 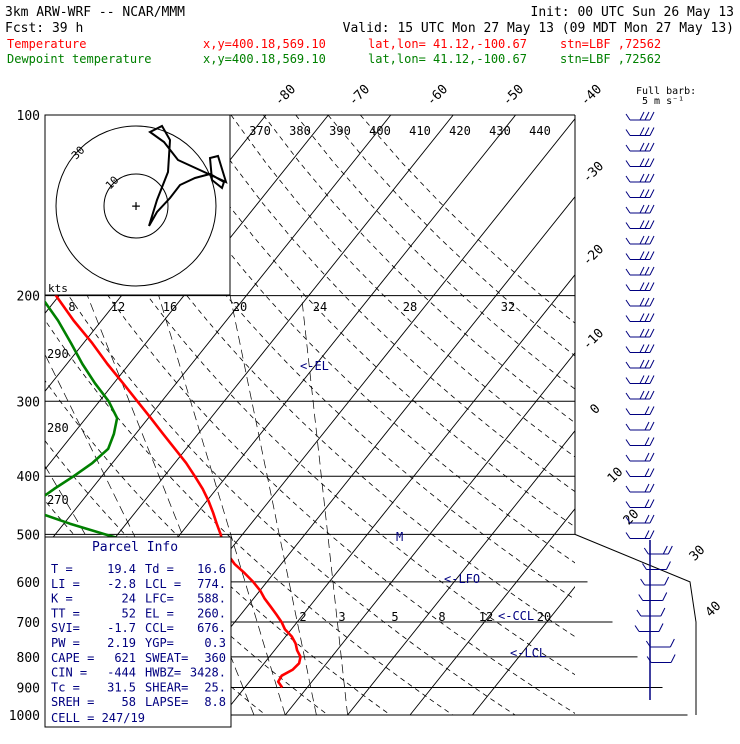 I want to click on hodograph-ring-outer, so click(x=136, y=206).